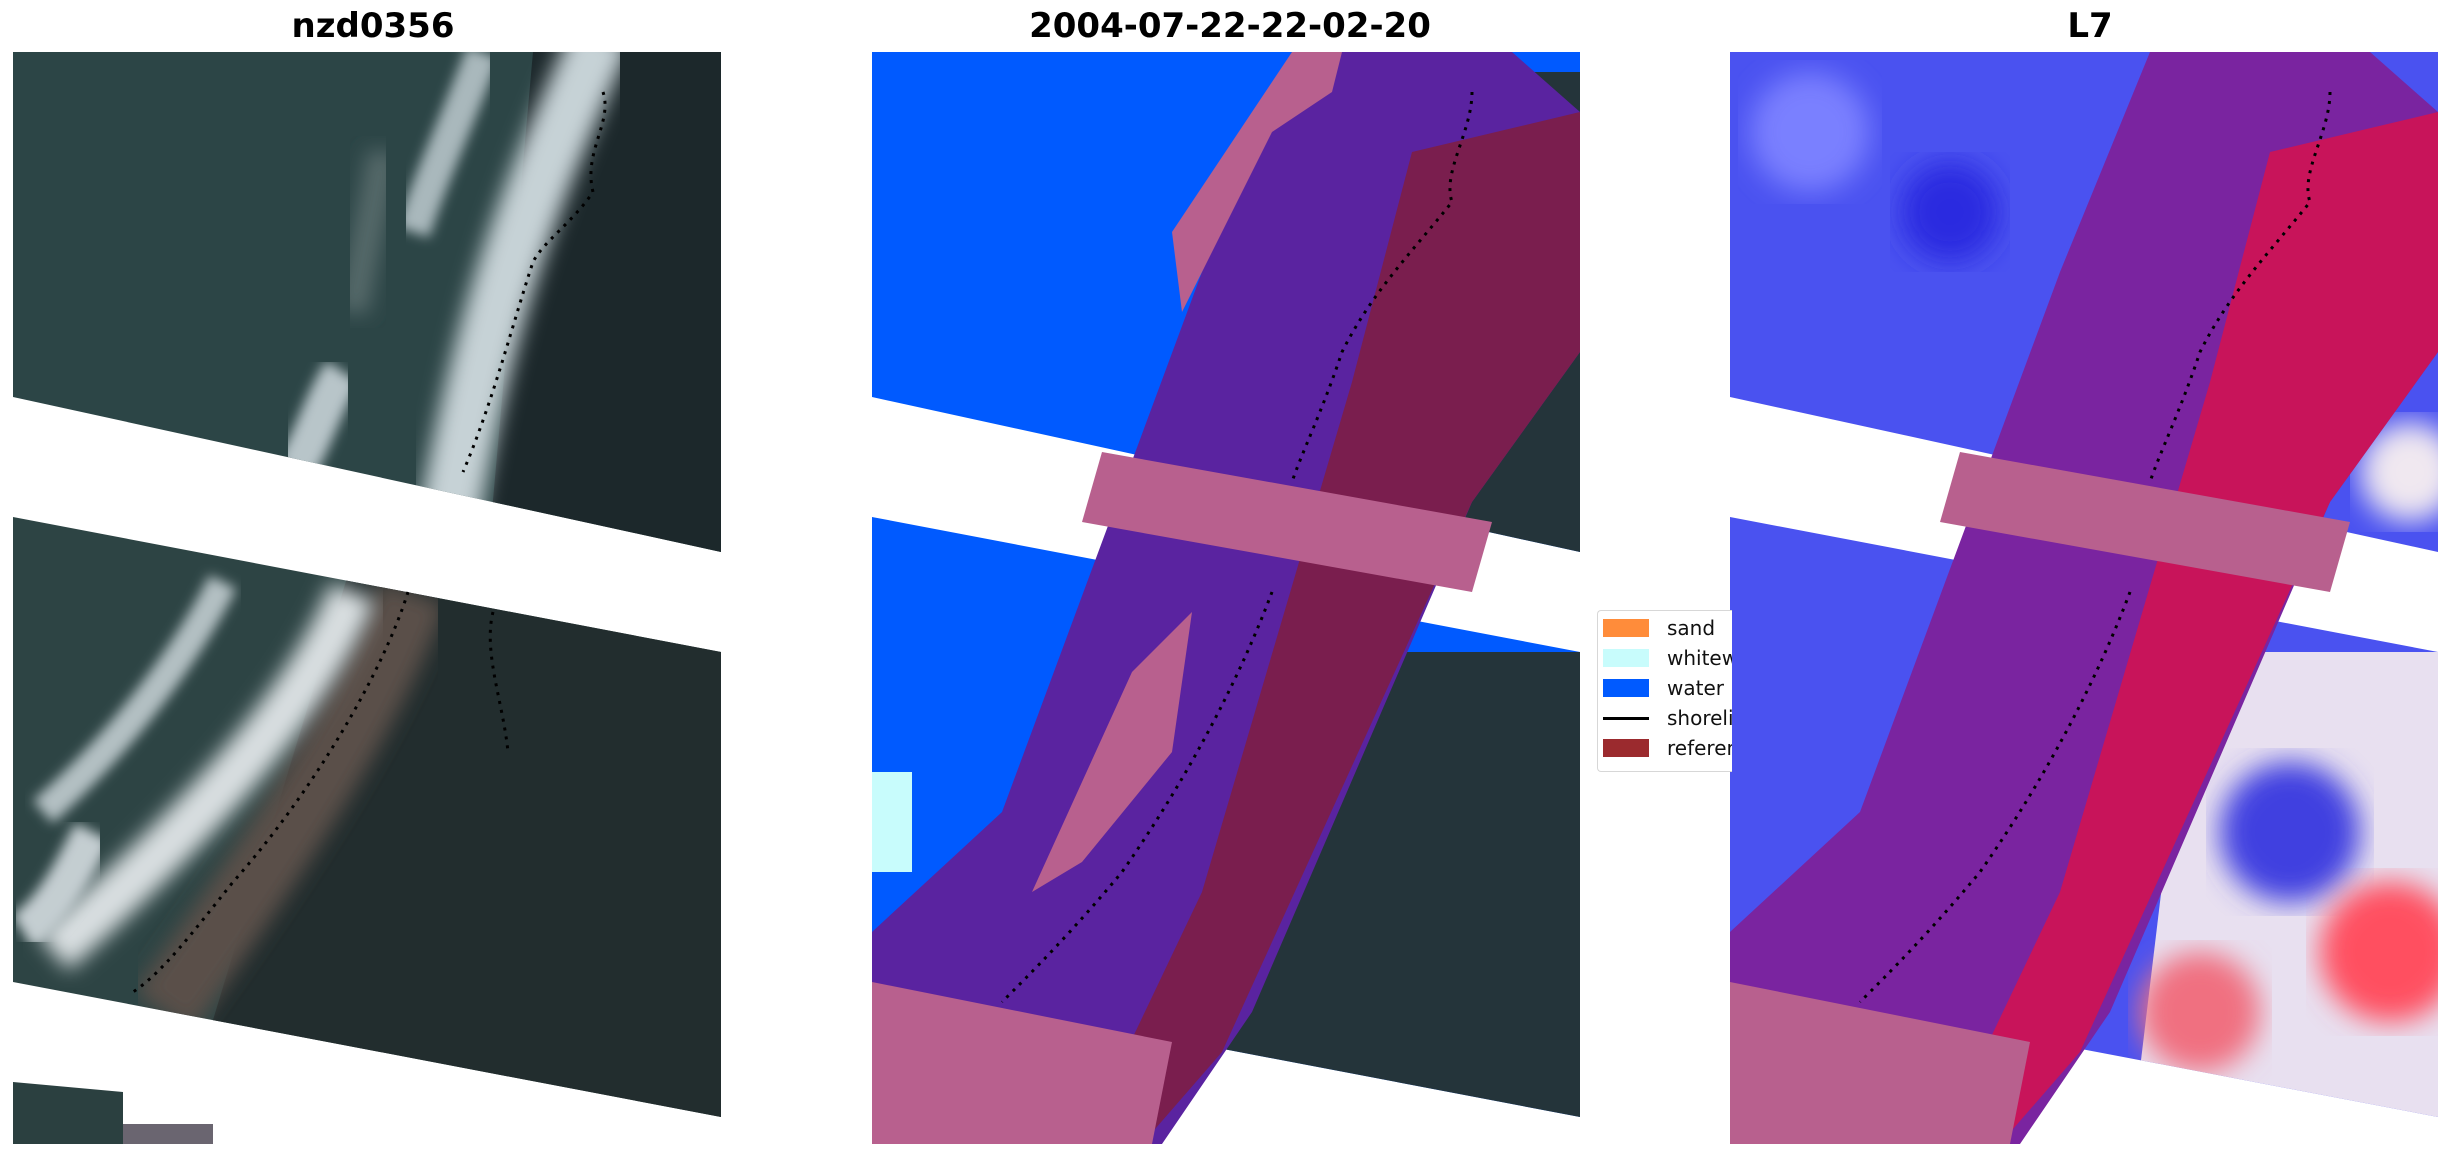 The image size is (2460, 1162). Describe the element at coordinates (1661, 688) in the screenshot. I see `legend-item-water: water` at that location.